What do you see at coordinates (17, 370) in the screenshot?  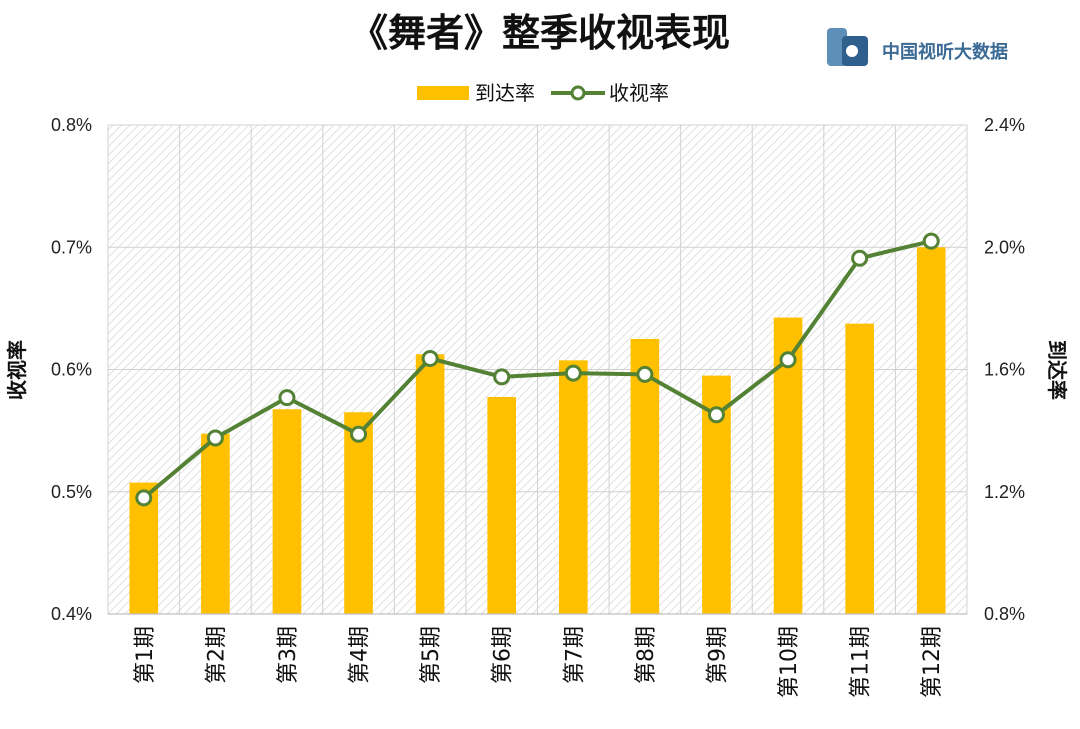 I see `y-axis-title: 收视率` at bounding box center [17, 370].